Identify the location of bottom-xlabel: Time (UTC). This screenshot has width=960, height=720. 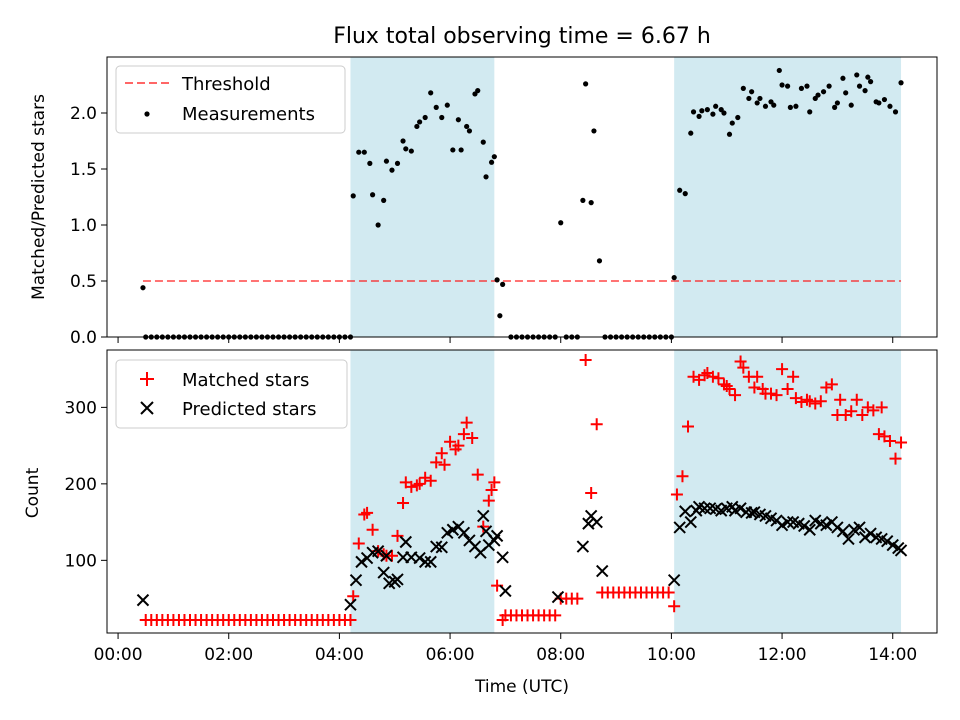
(521, 687).